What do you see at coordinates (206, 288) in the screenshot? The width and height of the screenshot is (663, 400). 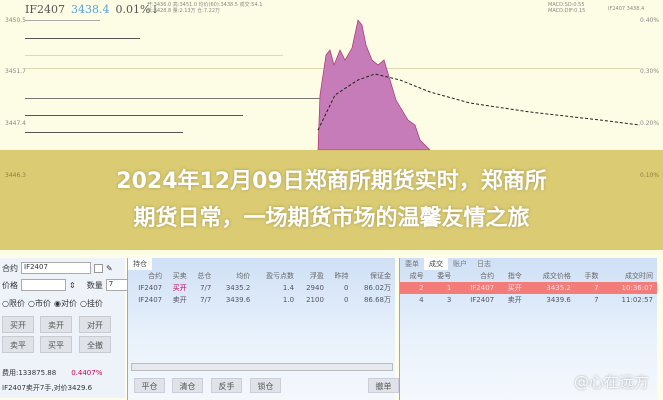 I see `cell: 7/7` at bounding box center [206, 288].